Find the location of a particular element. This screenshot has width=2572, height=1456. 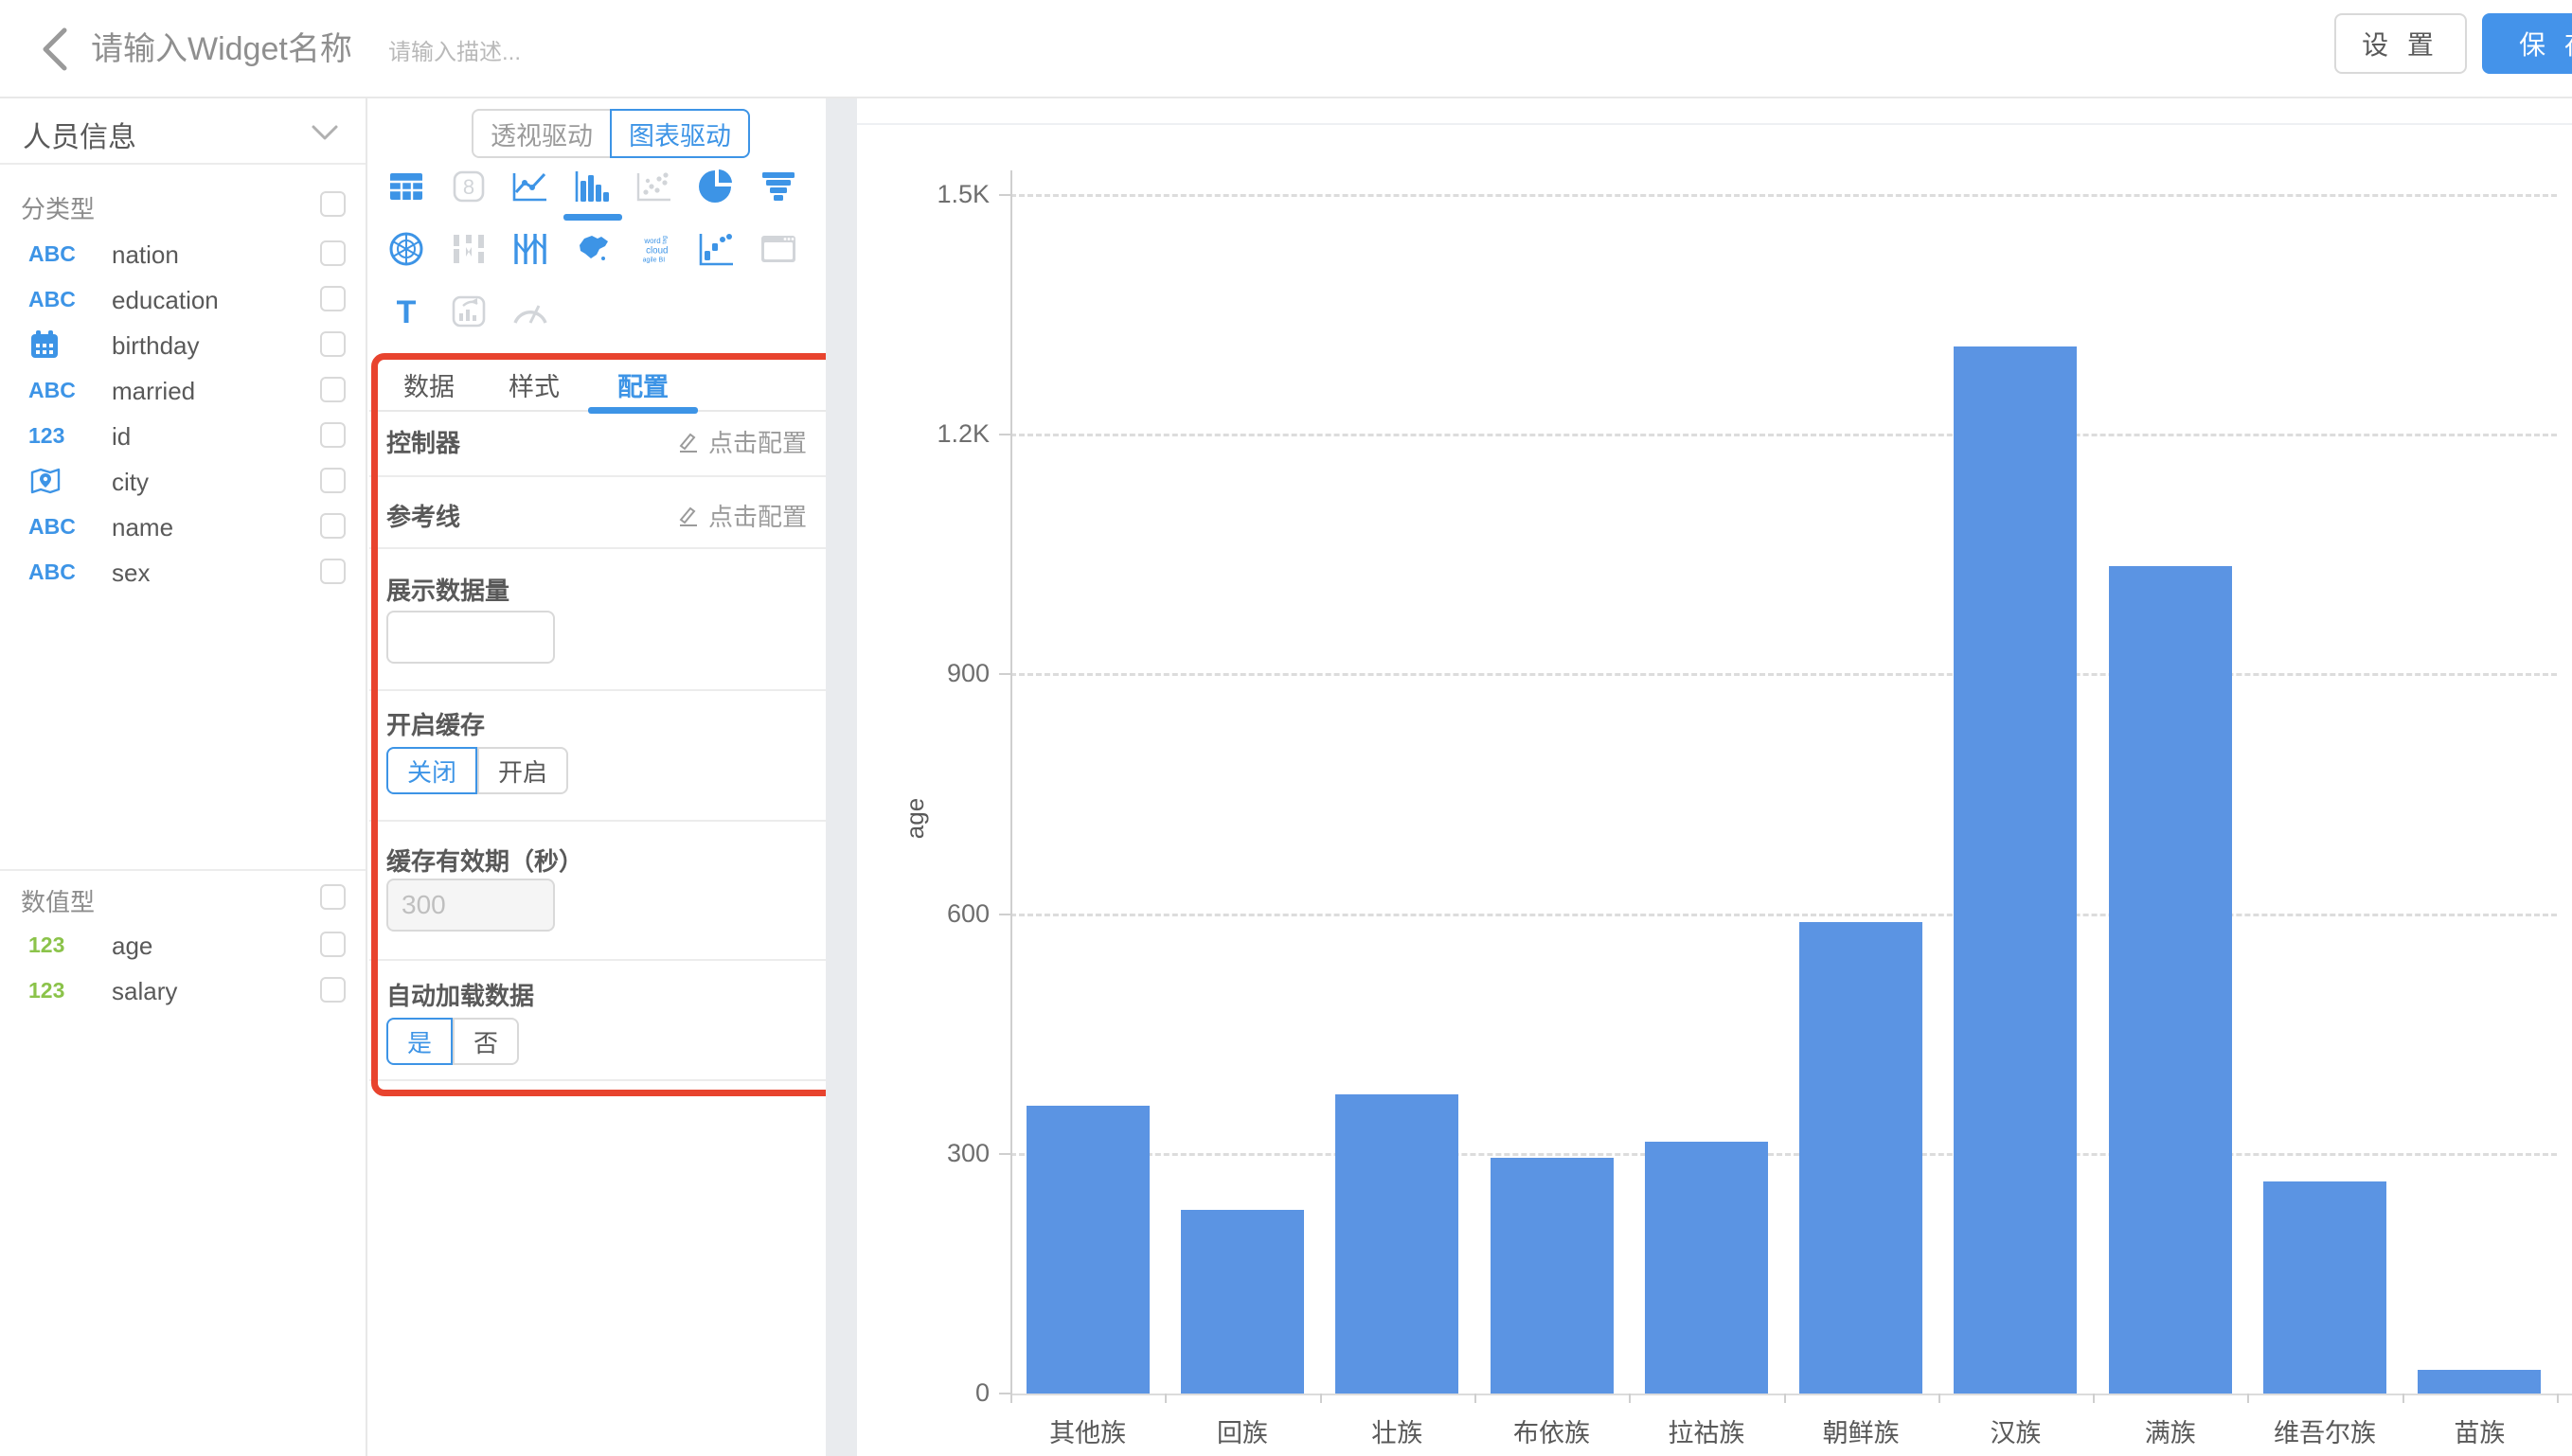

mode-pivot: 透视驱动 is located at coordinates (541, 134).